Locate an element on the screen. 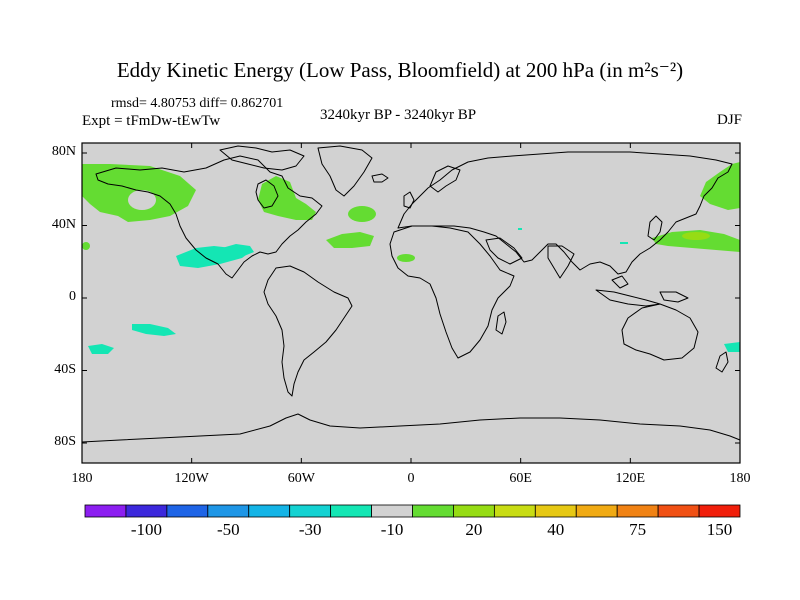 The image size is (800, 600). colorbar is located at coordinates (412, 511).